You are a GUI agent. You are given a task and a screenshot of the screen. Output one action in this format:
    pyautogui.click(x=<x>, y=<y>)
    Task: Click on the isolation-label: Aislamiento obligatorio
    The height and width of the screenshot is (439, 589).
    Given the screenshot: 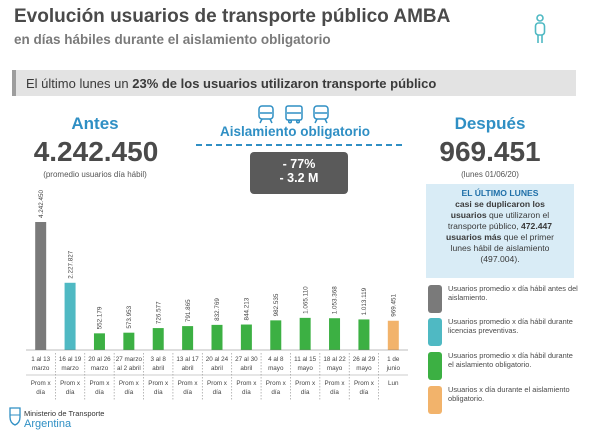 What is the action you would take?
    pyautogui.click(x=294, y=131)
    